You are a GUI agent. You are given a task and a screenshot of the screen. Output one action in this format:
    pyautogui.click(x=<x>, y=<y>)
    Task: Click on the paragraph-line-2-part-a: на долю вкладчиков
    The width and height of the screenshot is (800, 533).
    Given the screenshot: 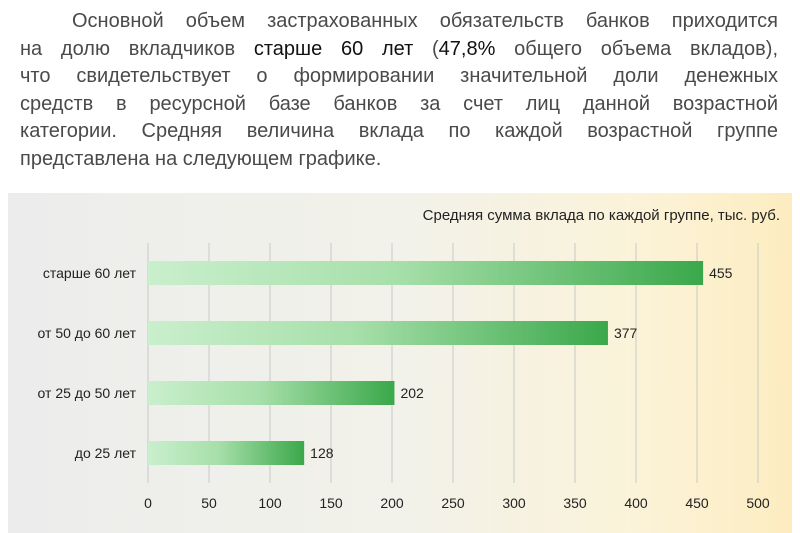 What is the action you would take?
    pyautogui.click(x=137, y=48)
    